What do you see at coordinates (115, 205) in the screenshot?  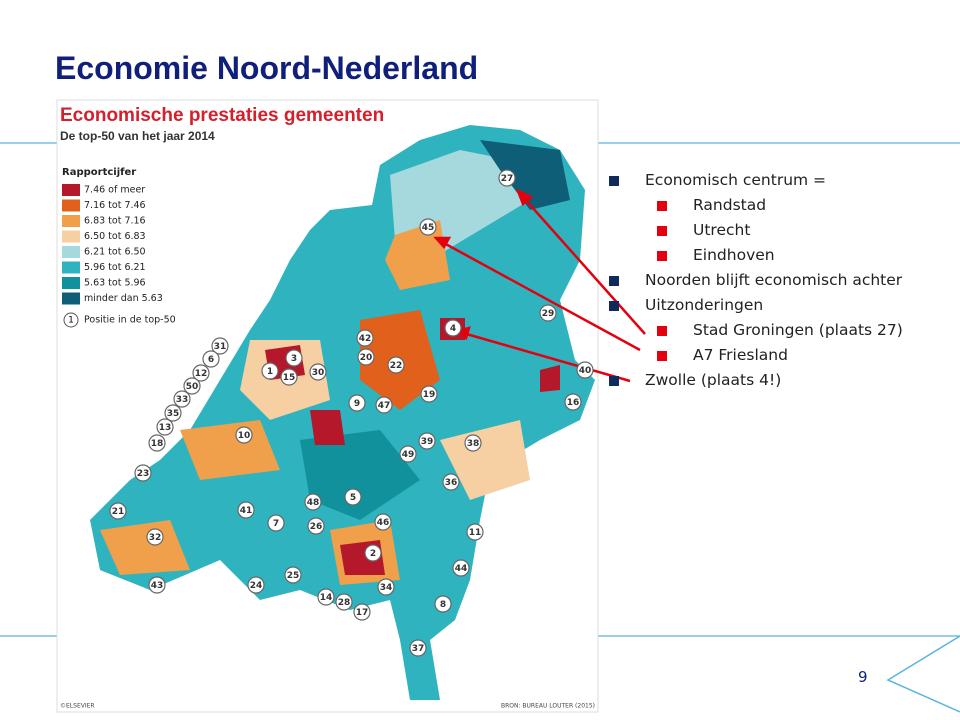 I see `legend-label: 7.16 tot 7.46` at bounding box center [115, 205].